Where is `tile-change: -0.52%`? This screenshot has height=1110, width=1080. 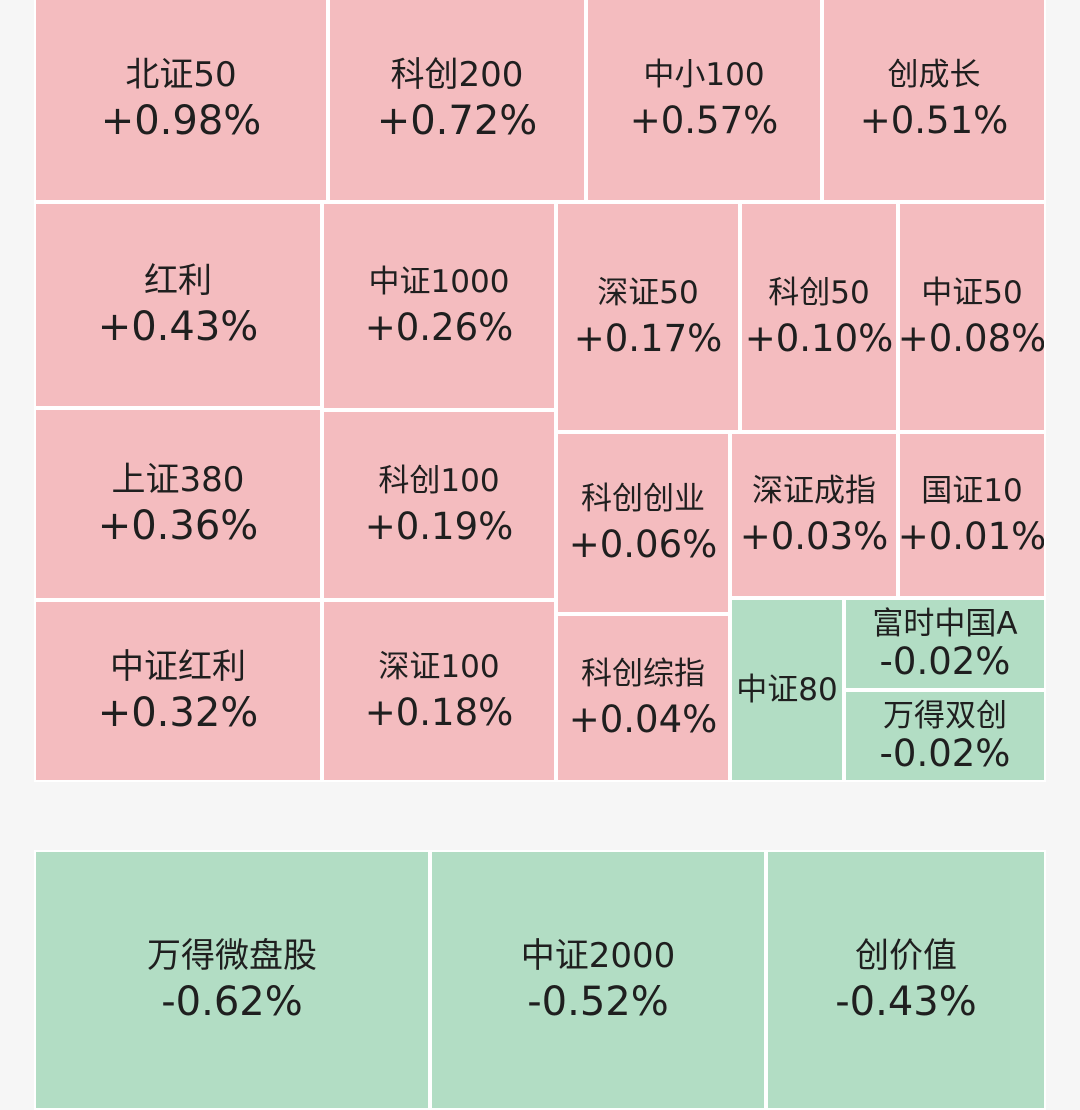
tile-change: -0.52% is located at coordinates (598, 1002).